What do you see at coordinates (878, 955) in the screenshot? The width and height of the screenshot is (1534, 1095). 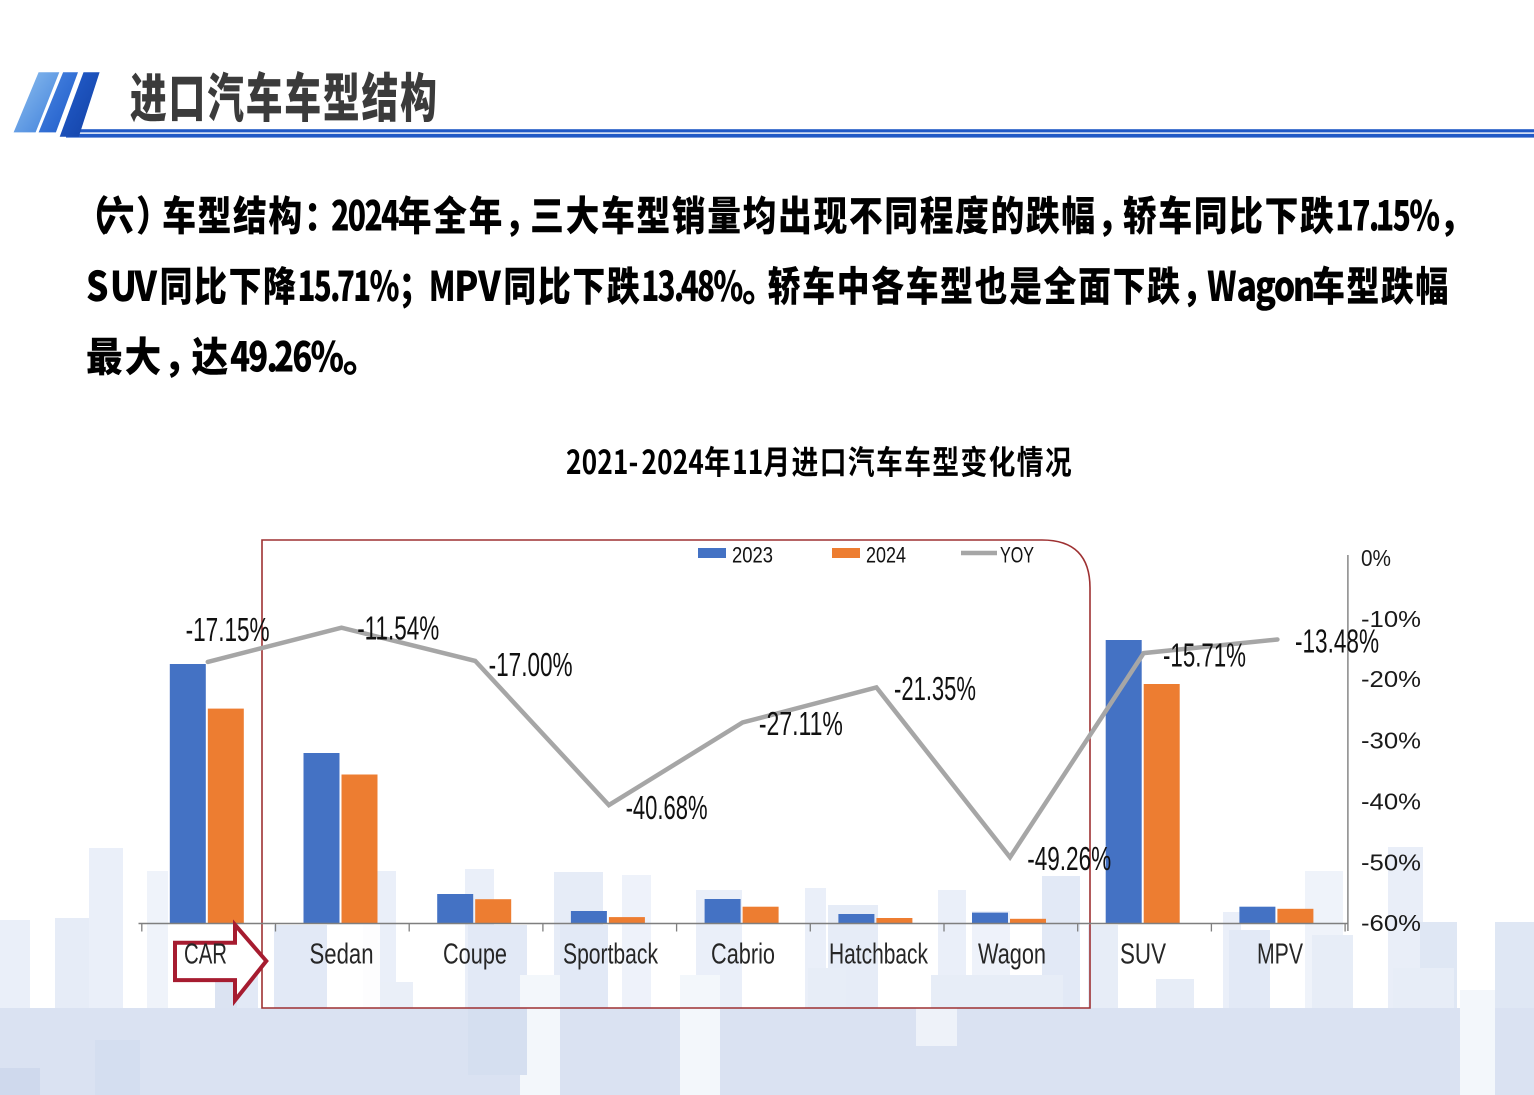 I see `svg-text: Hatchback` at bounding box center [878, 955].